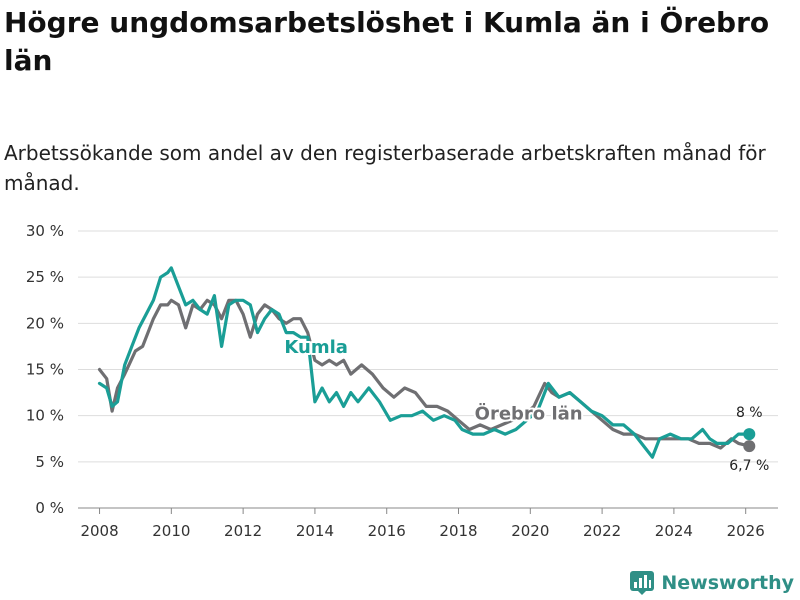  I want to click on y-tick-label: 5 %, so click(49, 462).